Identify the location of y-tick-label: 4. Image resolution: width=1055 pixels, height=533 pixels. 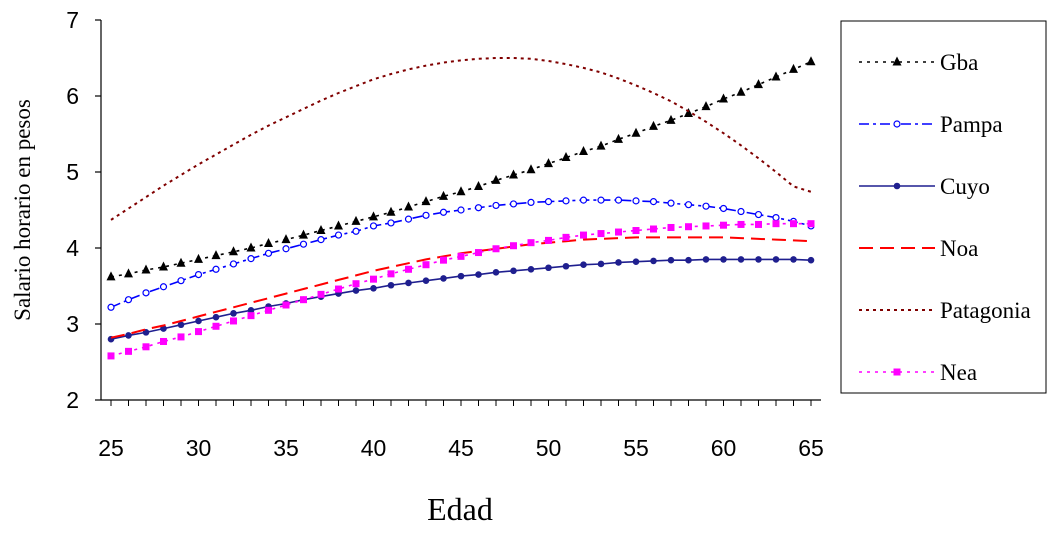
(72, 248).